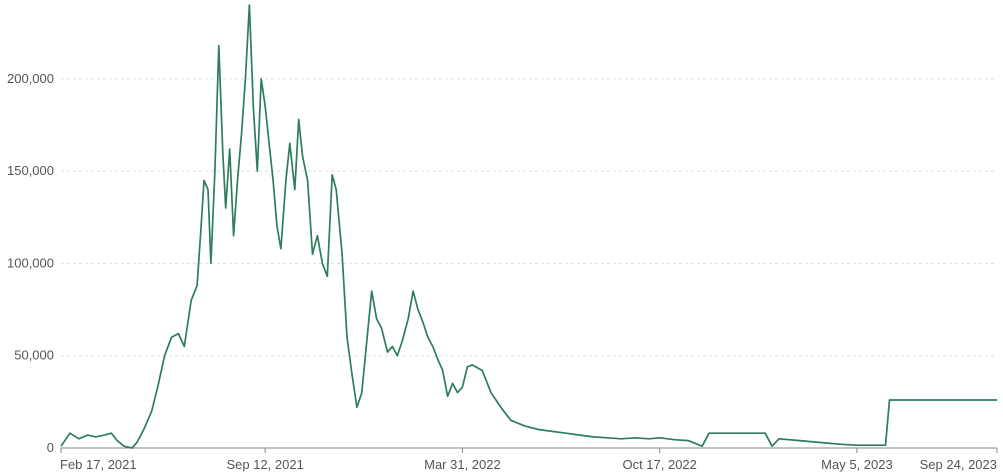  What do you see at coordinates (659, 464) in the screenshot?
I see `x-tick-label: Oct 17, 2022` at bounding box center [659, 464].